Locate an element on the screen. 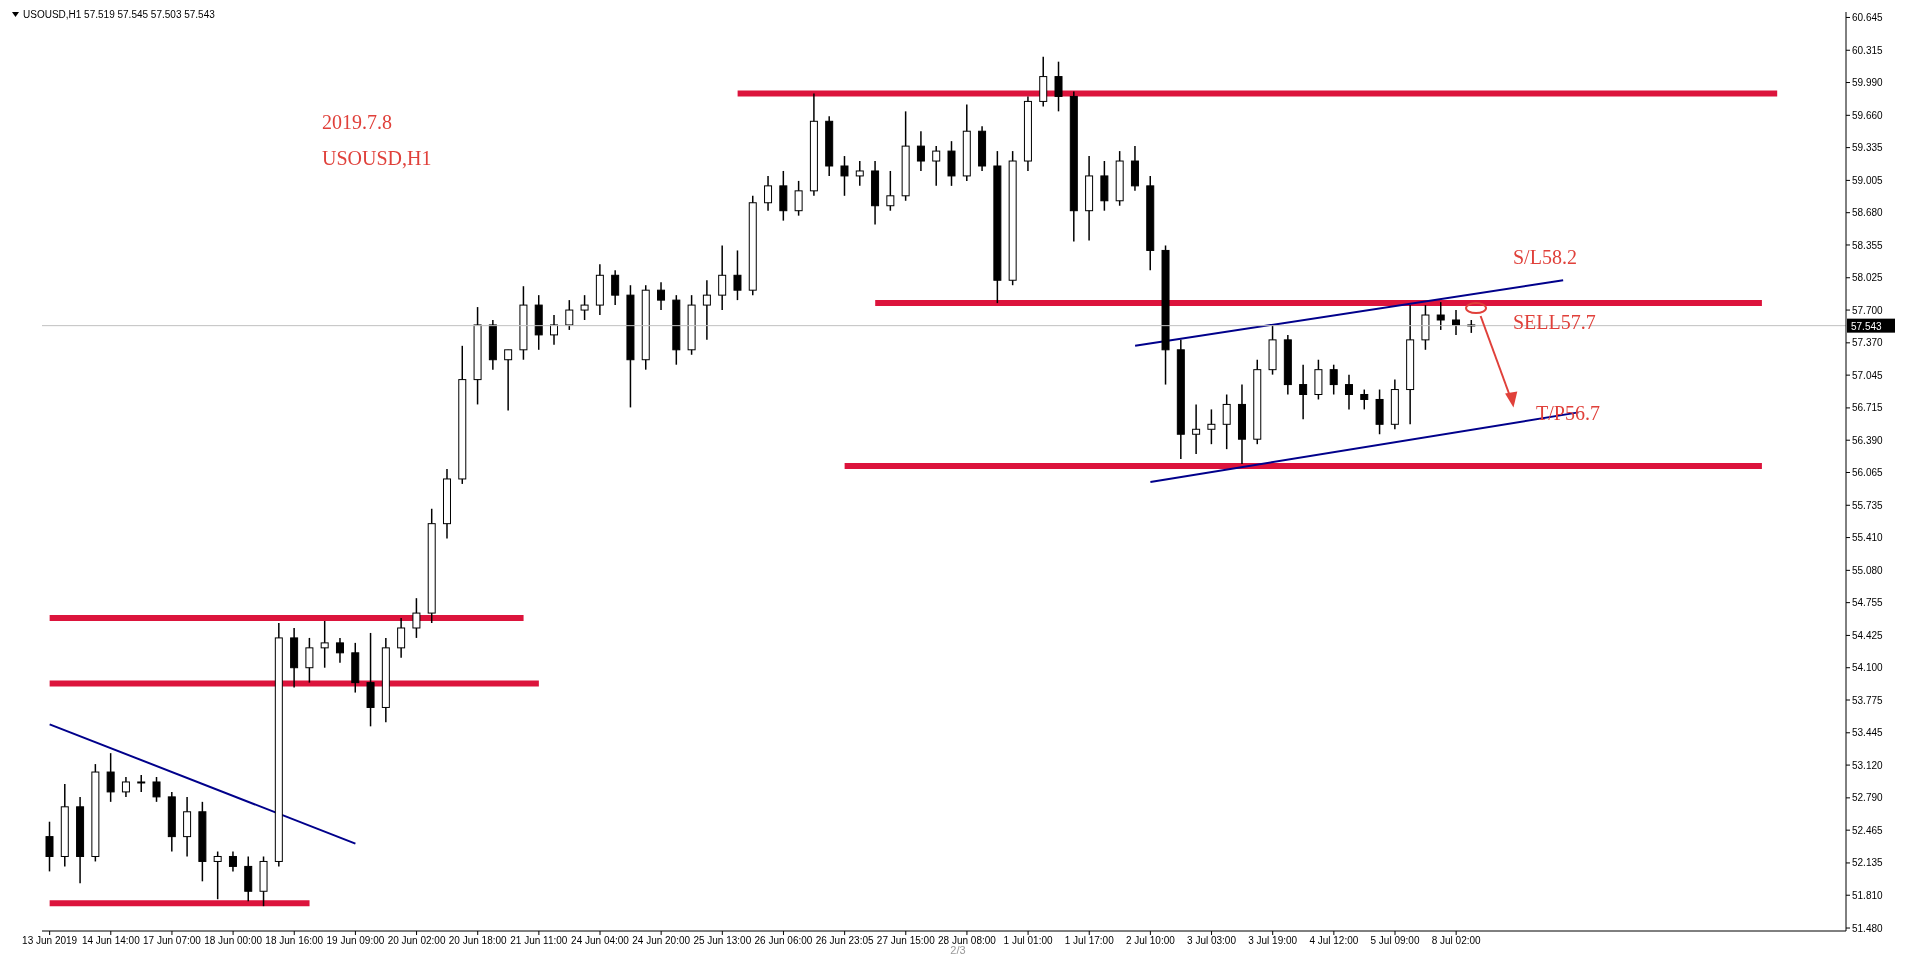 The width and height of the screenshot is (1907, 959). y-tick-label: 58.355 is located at coordinates (1868, 245).